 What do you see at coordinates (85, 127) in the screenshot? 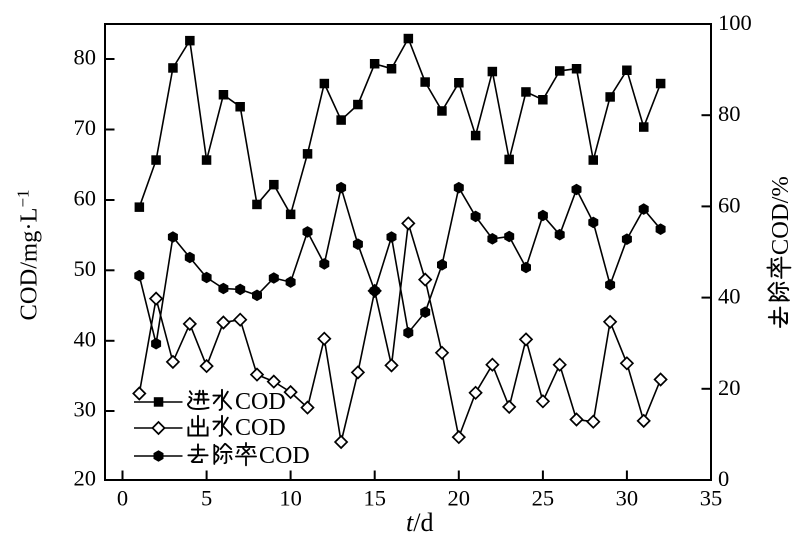
I see `svg-text: 70` at bounding box center [85, 127].